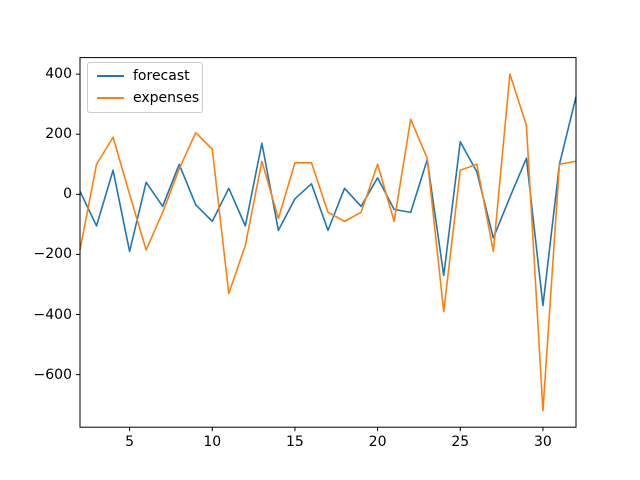 This screenshot has height=480, width=640. I want to click on legend-label-forecast: forecast, so click(161, 76).